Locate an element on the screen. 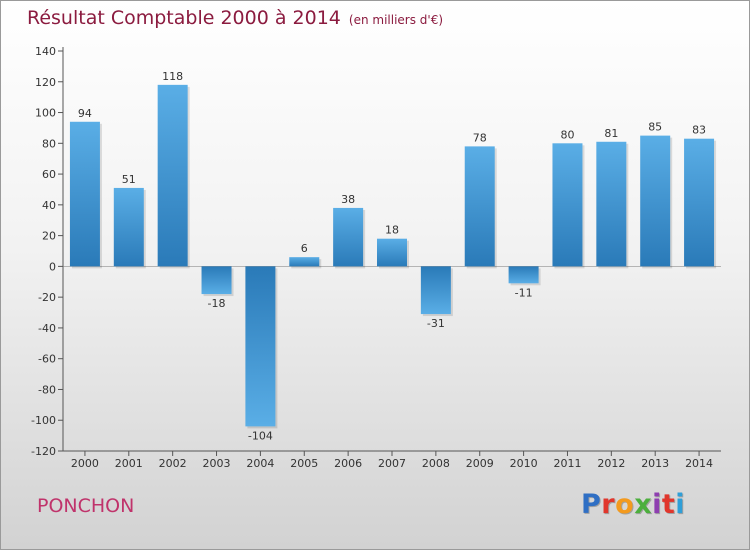 This screenshot has width=750, height=550. y-tick-label: 140 is located at coordinates (45, 51).